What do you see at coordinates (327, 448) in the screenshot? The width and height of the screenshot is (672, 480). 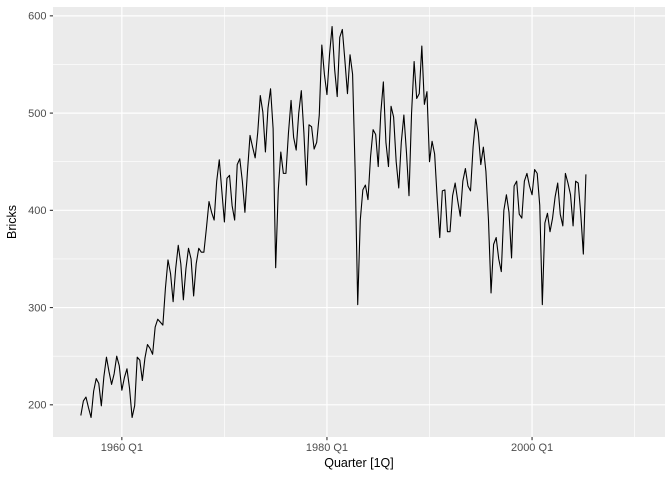 I see `x-tick-label: 1980 Q1` at bounding box center [327, 448].